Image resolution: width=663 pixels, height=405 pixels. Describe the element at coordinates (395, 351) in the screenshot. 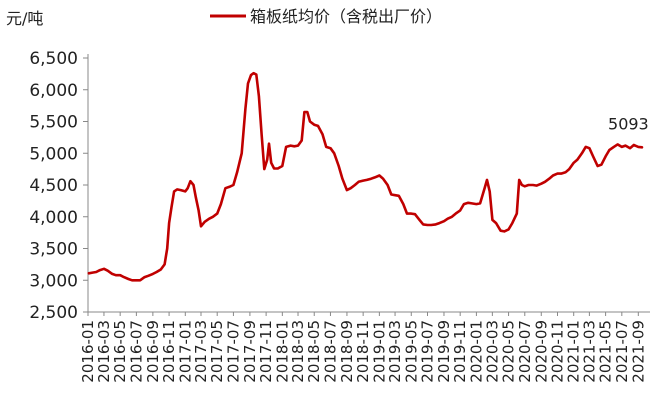

I see `x-tick-label: 2019-03` at that location.